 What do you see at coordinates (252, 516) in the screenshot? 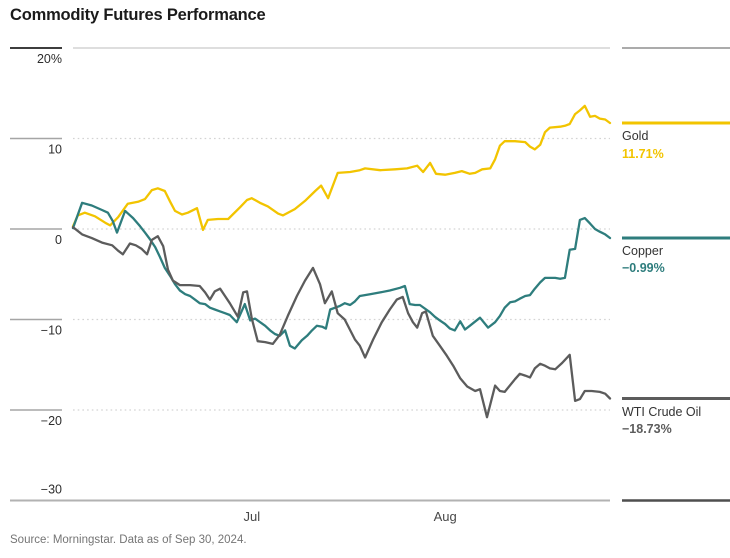
I see `x-axis-label-jul: Jul` at bounding box center [252, 516].